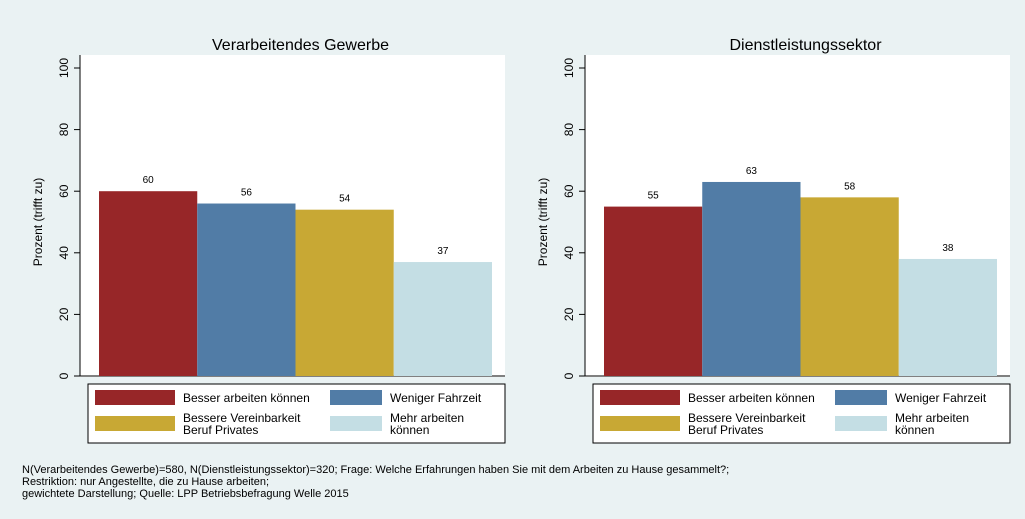 Image resolution: width=1025 pixels, height=519 pixels. What do you see at coordinates (948, 248) in the screenshot?
I see `value-label: 38` at bounding box center [948, 248].